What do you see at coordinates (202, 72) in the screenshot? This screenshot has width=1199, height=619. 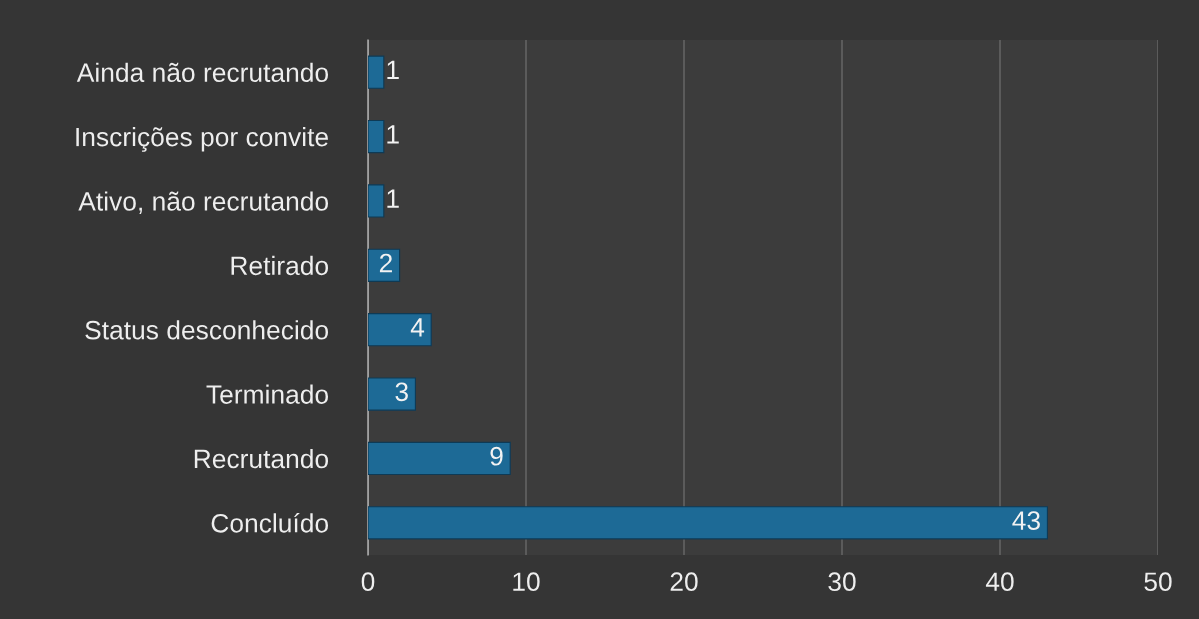 I see `y-tick-label: Ainda não recrutando` at bounding box center [202, 72].